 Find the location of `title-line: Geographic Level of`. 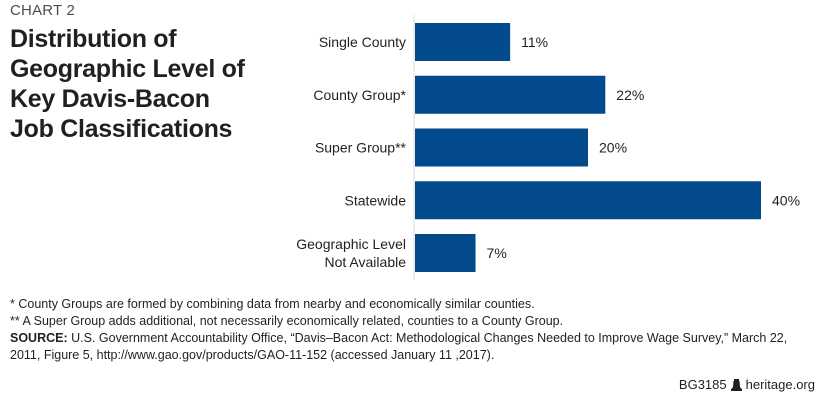

title-line: Geographic Level of is located at coordinates (127, 69).